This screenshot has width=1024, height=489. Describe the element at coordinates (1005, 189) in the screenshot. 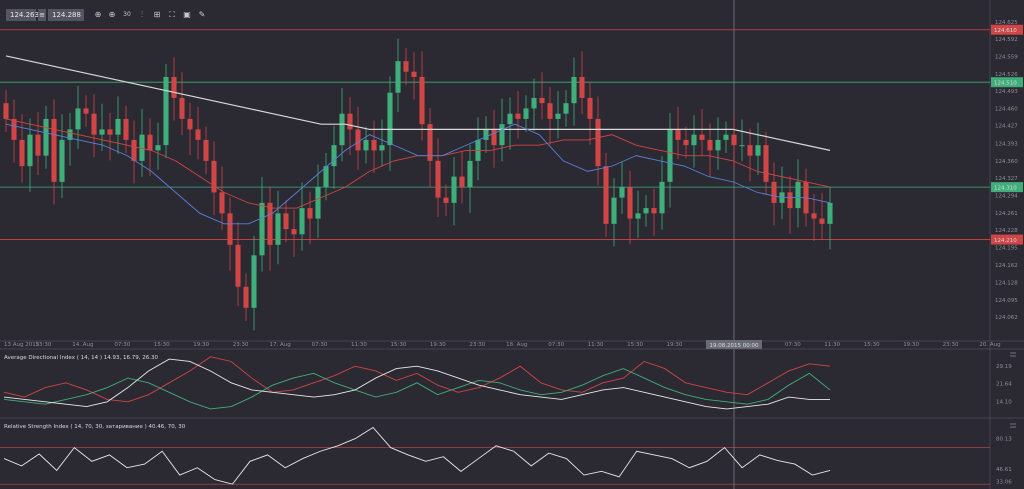

I see `level-price-label: 124.310` at that location.